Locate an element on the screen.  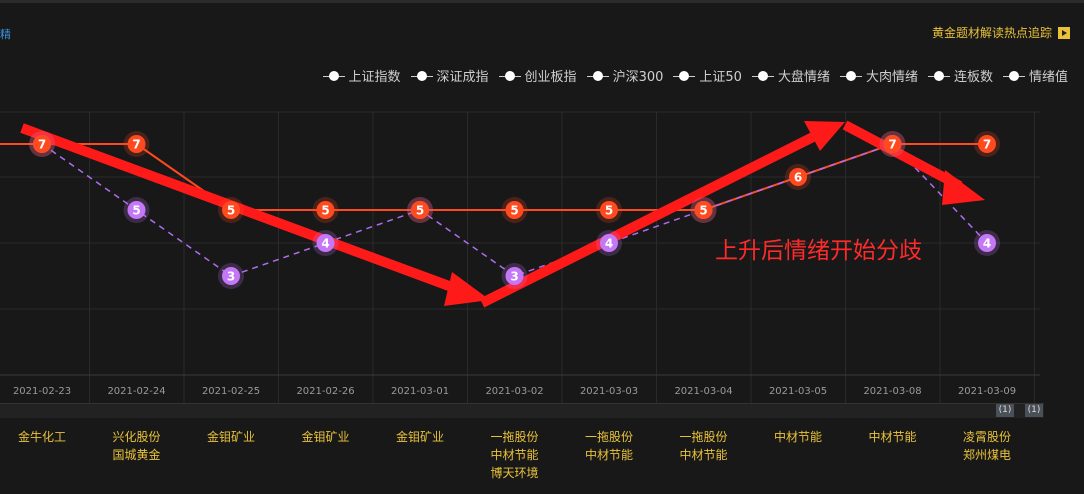
stock-name: 兴化股份 is located at coordinates (136, 437).